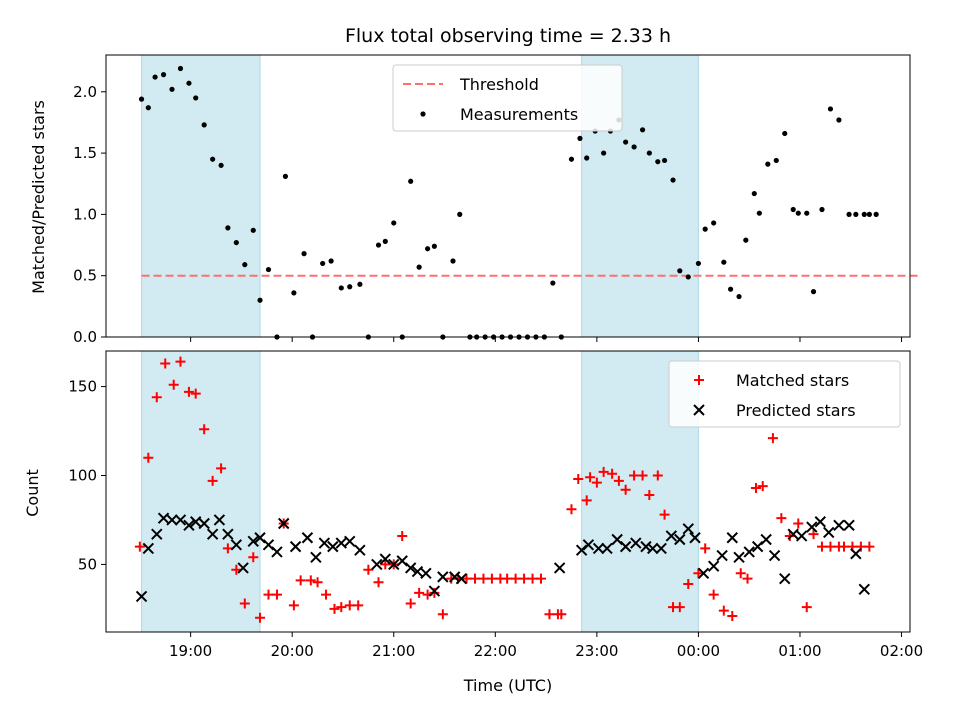  I want to click on top-y-tick-label: 0.0, so click(85, 337).